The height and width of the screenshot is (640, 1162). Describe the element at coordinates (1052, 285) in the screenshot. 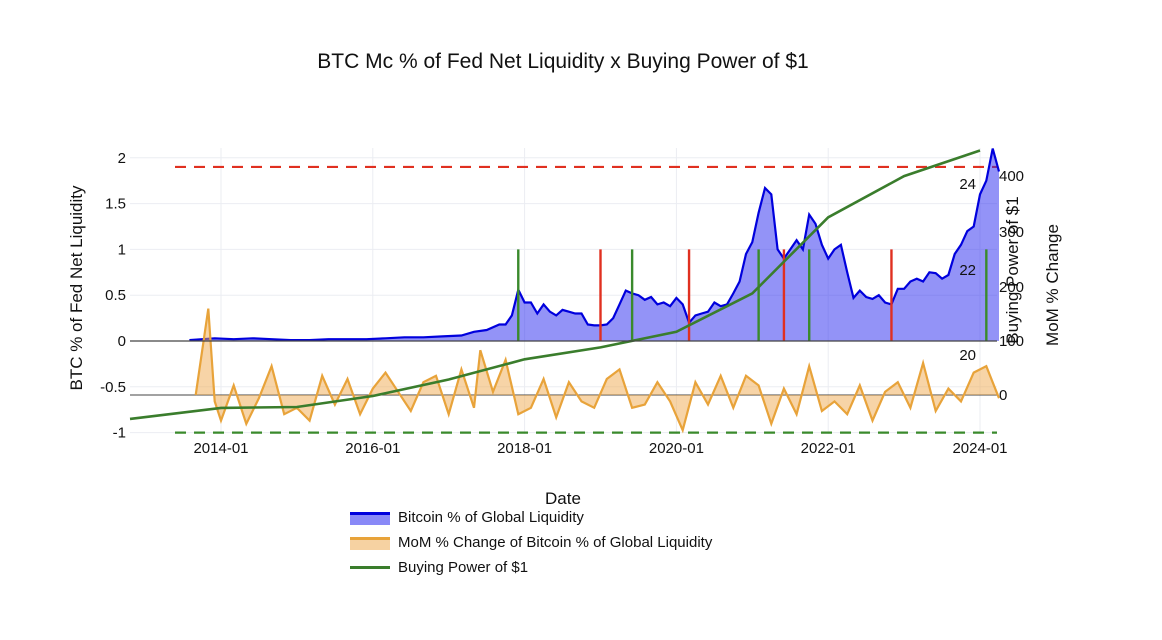

I see `y3-axis-label: MoM % Change` at that location.